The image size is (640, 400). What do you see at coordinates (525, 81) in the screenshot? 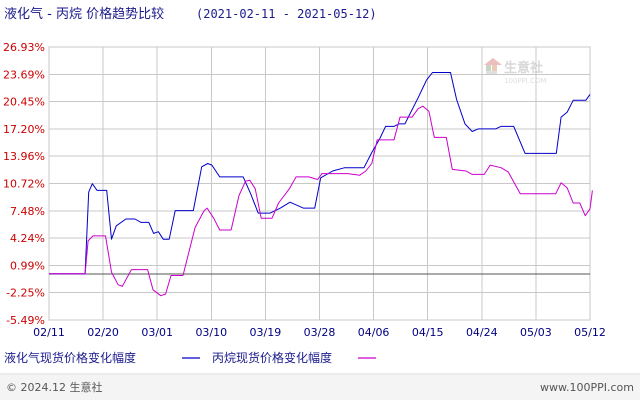
I see `watermark-sub: 100PPI.COM` at bounding box center [525, 81].